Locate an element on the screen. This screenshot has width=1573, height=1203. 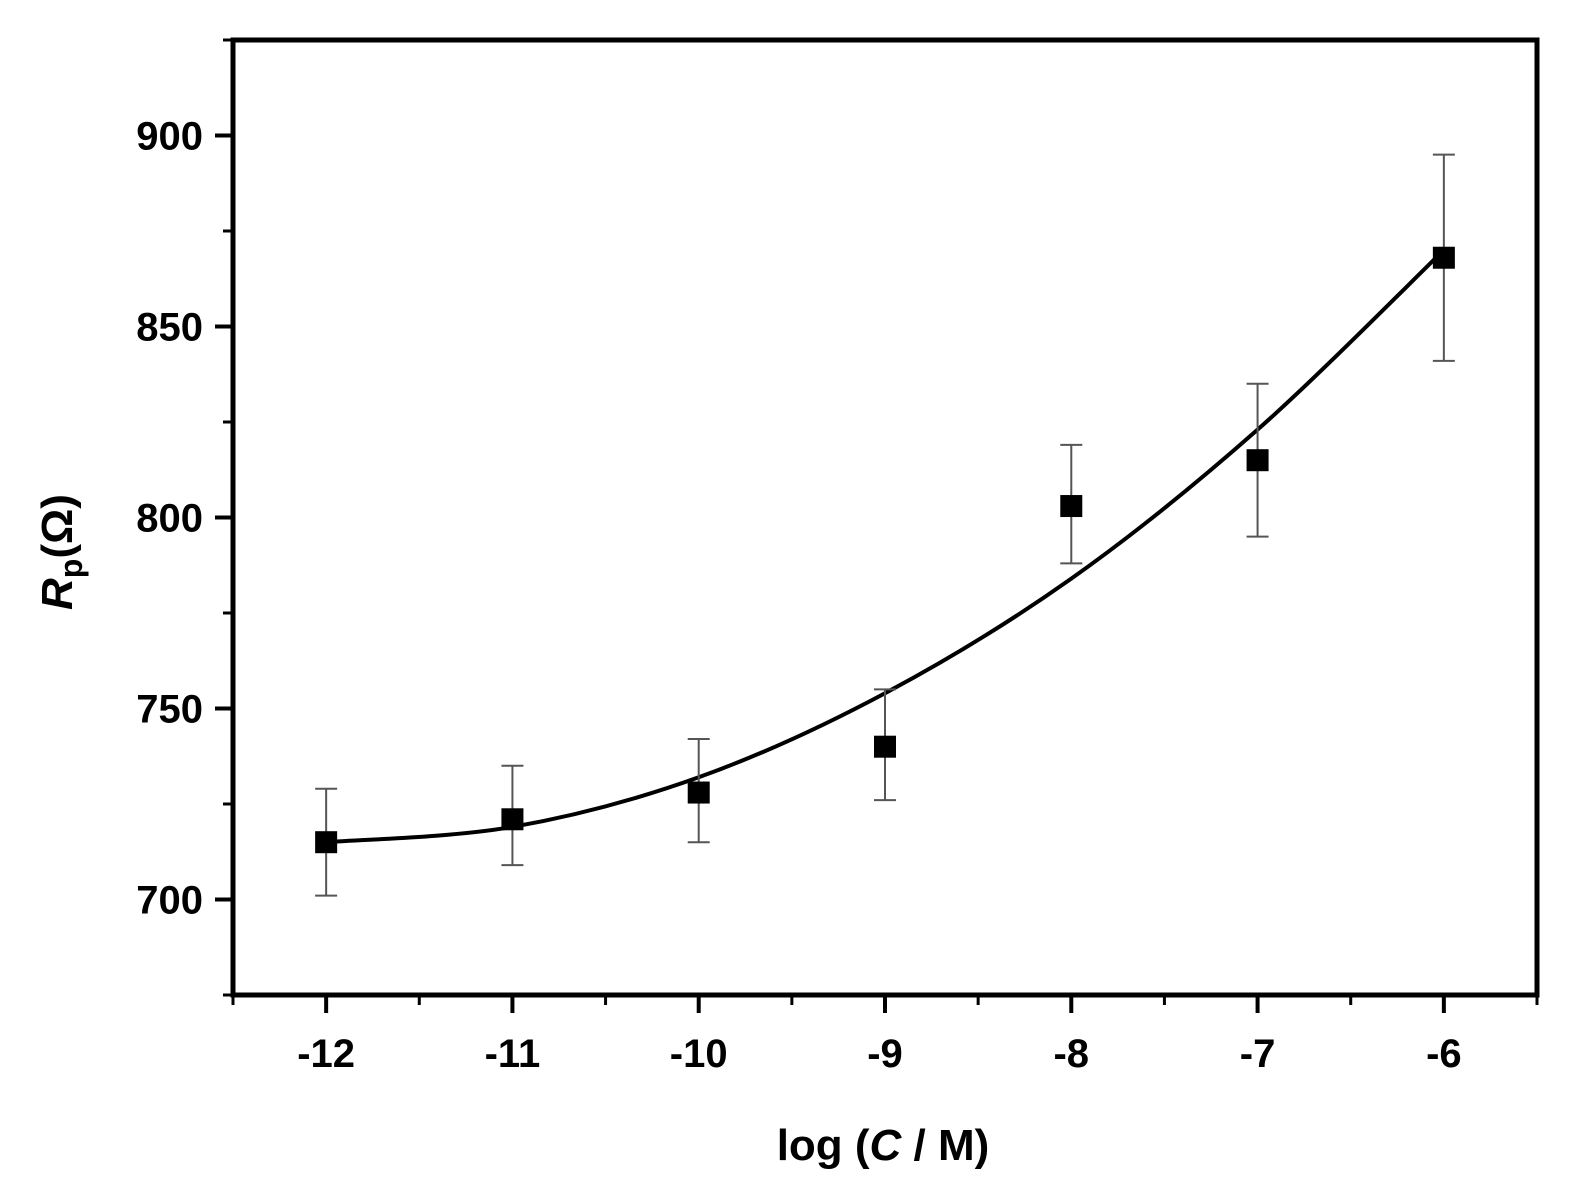
y-tick-label: 700 is located at coordinates (169, 901).